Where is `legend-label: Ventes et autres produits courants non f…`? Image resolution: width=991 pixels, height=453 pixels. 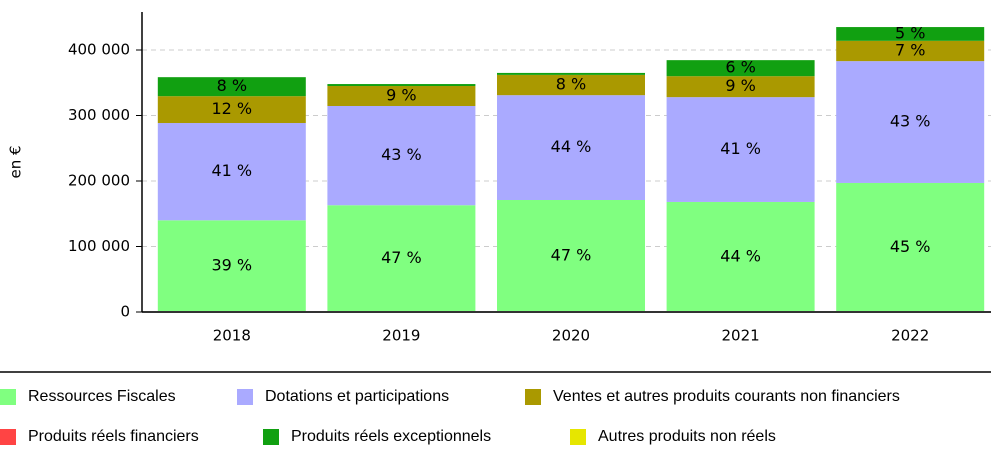
legend-label: Ventes et autres produits courants non f… is located at coordinates (726, 396).